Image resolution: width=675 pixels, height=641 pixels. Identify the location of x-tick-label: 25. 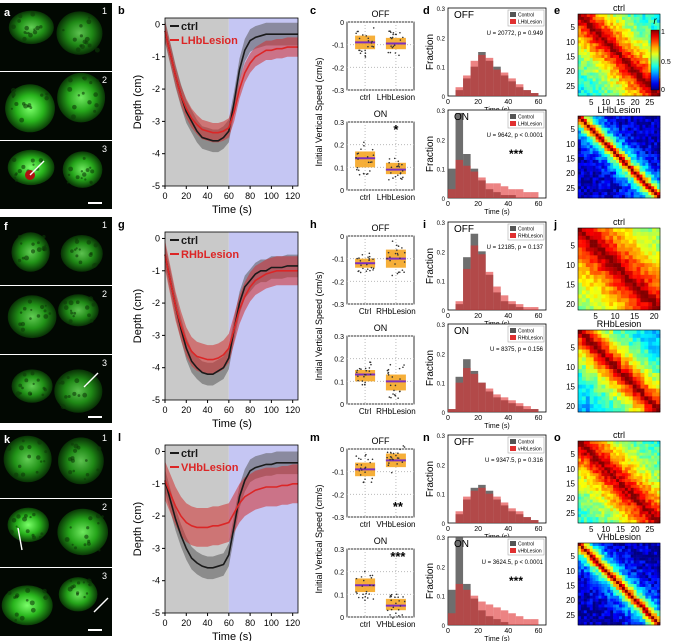
(649, 102).